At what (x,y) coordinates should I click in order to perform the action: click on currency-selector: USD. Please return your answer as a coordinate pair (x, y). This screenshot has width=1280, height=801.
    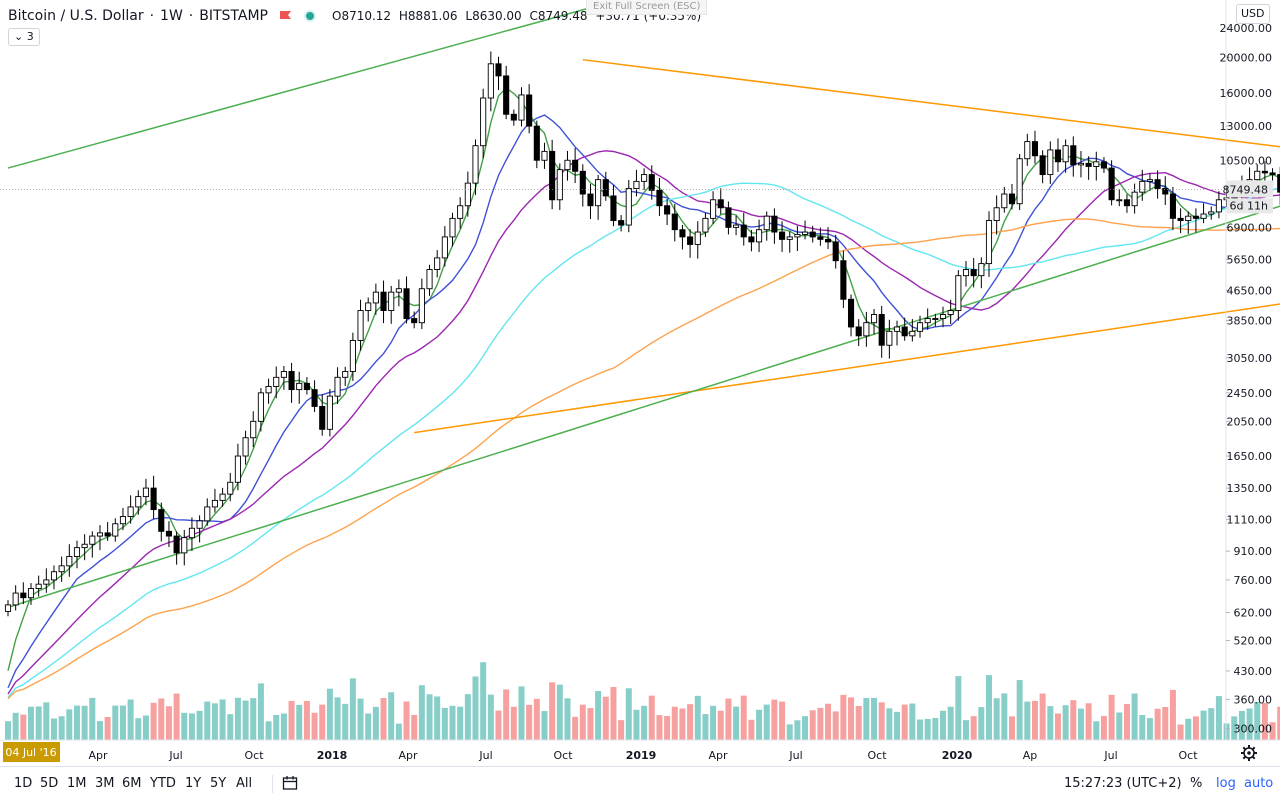
    Looking at the image, I should click on (1253, 14).